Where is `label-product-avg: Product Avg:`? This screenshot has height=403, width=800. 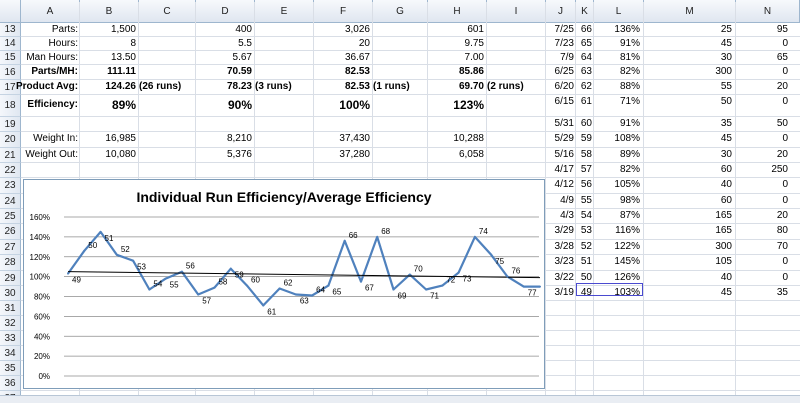
label-product-avg: Product Avg: is located at coordinates (47, 86).